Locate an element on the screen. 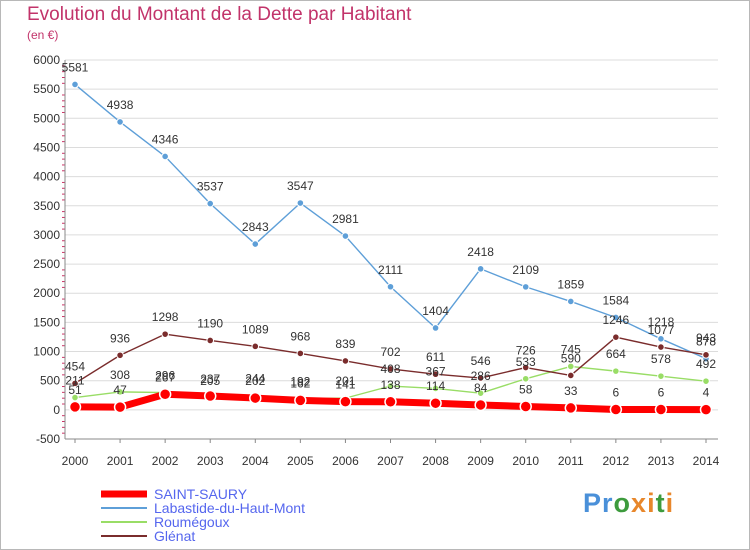 The image size is (750, 550). data-label: 702 is located at coordinates (390, 352).